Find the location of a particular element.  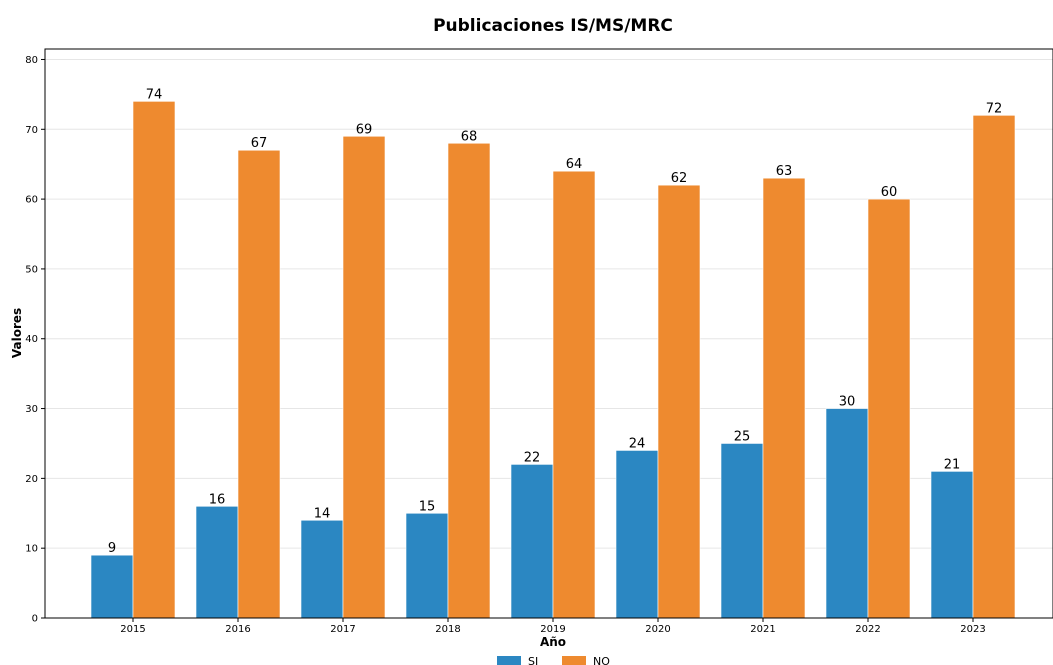

legend-label-si: SI is located at coordinates (533, 660).